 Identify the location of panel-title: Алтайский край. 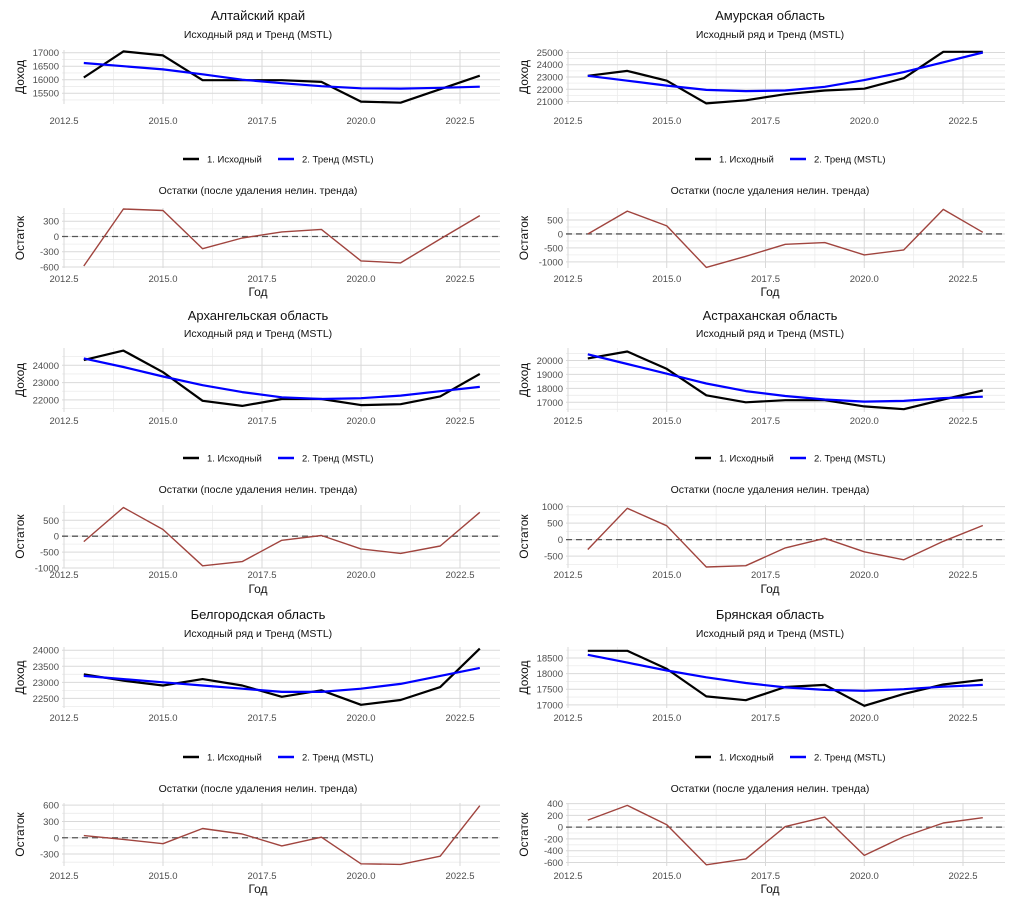
(258, 15).